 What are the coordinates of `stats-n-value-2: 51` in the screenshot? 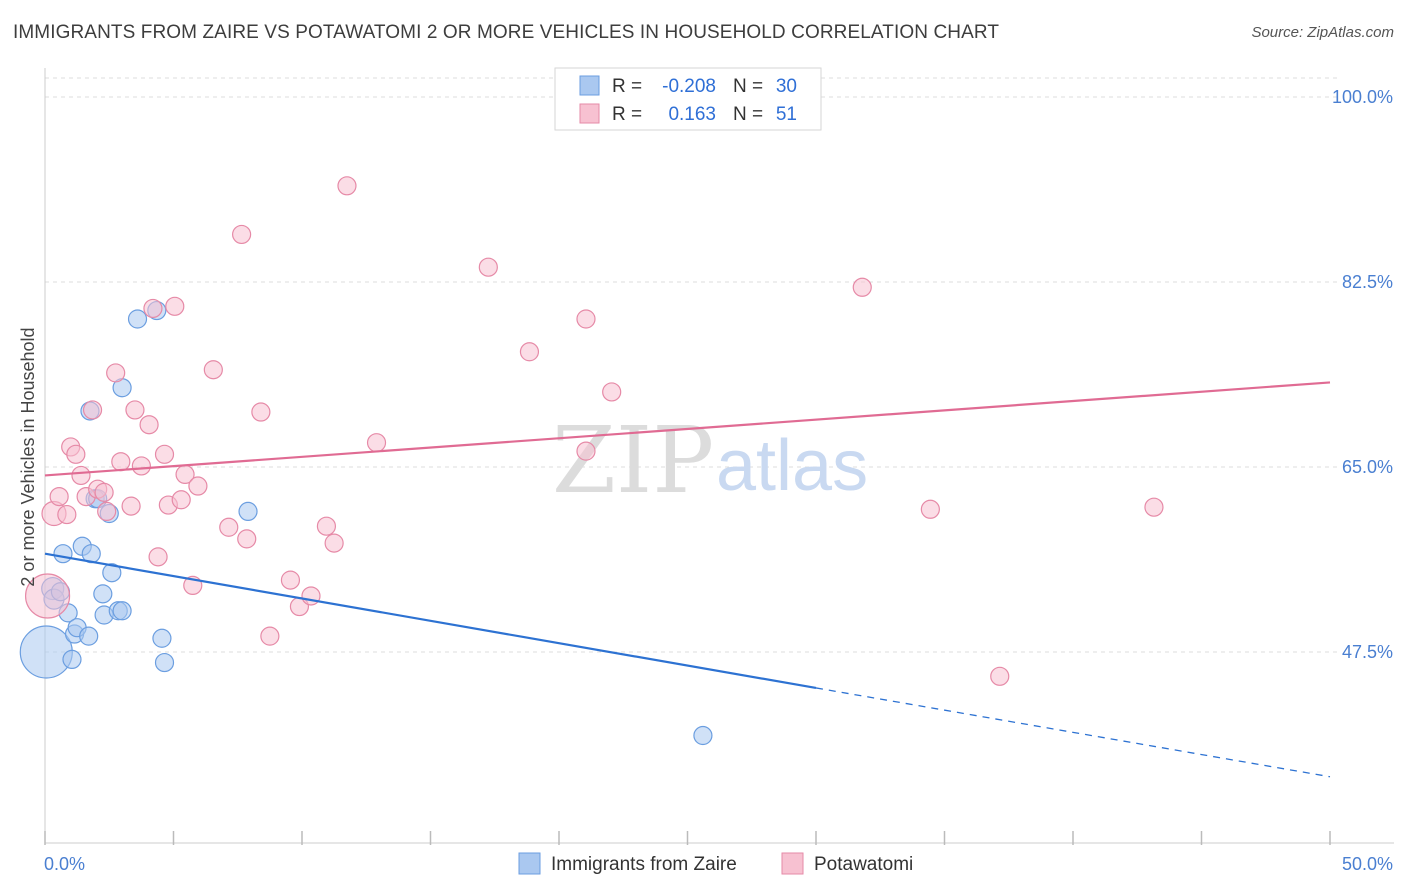 It's located at (786, 114).